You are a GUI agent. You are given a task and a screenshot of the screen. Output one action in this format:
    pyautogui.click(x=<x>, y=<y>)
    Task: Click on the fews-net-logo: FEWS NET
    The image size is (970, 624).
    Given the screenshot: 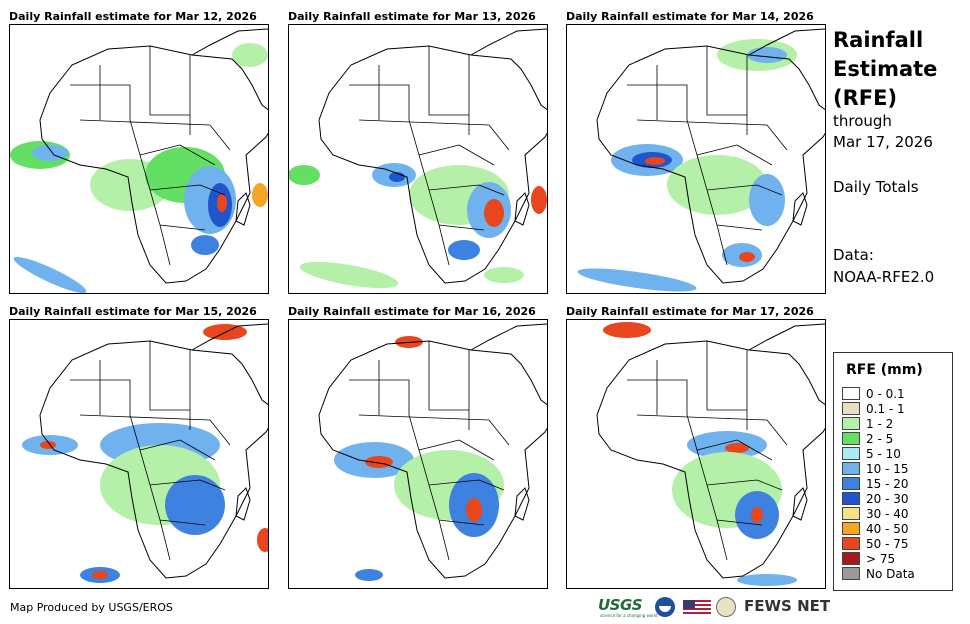 What is the action you would take?
    pyautogui.click(x=787, y=606)
    